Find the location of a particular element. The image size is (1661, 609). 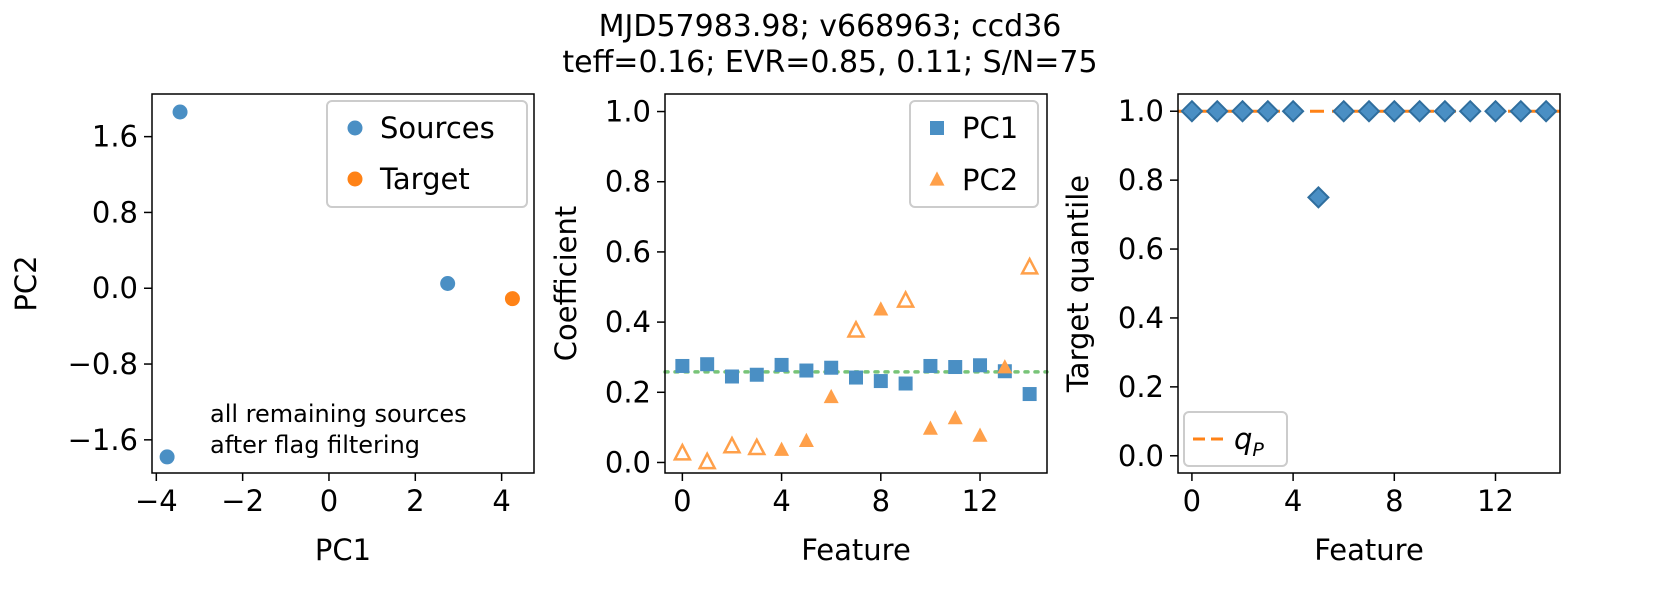

x-axis-label: PC1 is located at coordinates (343, 550).